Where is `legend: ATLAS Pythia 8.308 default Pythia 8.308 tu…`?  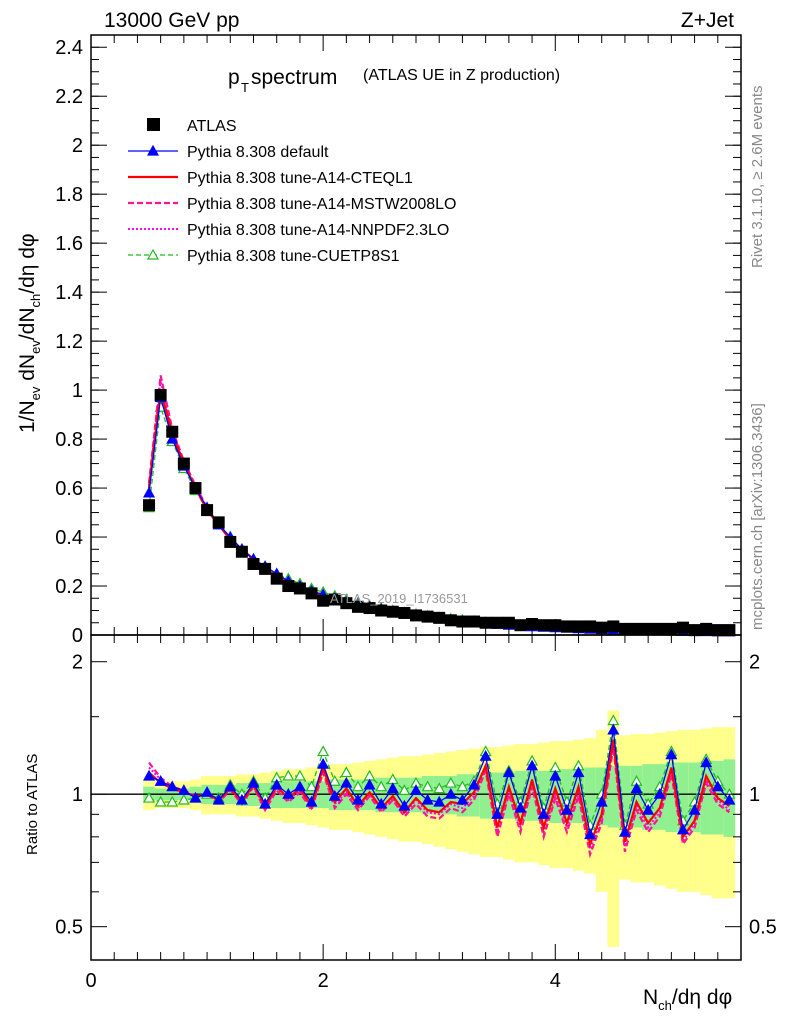
legend: ATLAS Pythia 8.308 default Pythia 8.308 tu… is located at coordinates (292, 191).